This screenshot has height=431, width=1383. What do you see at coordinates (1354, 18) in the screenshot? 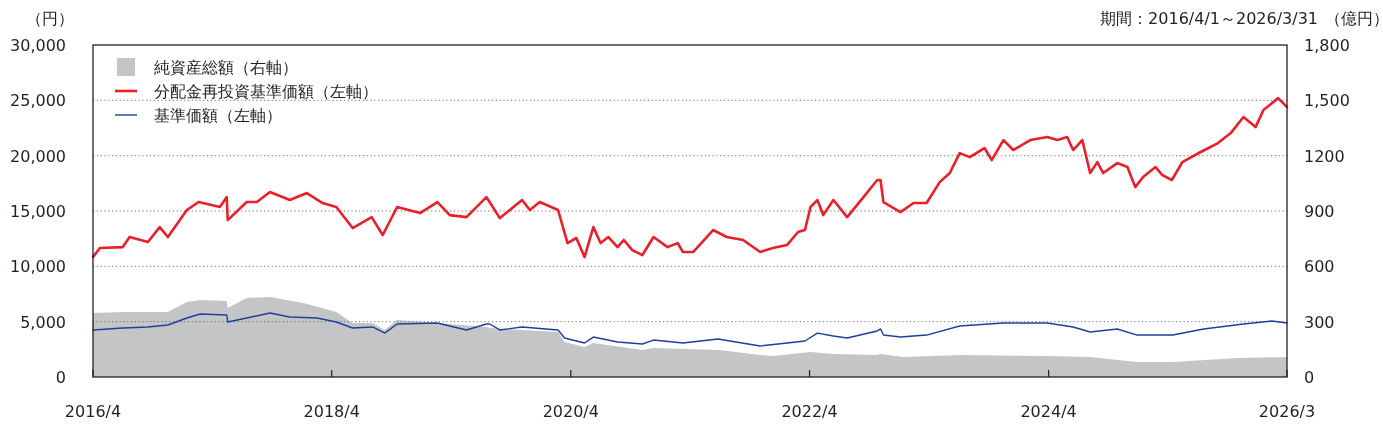
I see `y2-axis-title: （億円）` at bounding box center [1354, 18].